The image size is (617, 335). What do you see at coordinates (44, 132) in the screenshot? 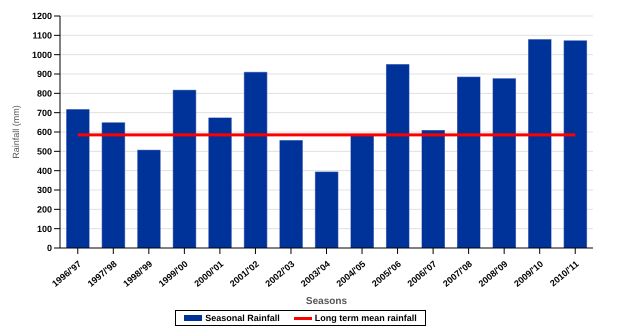
I see `y-tick-label: 600` at bounding box center [44, 132].